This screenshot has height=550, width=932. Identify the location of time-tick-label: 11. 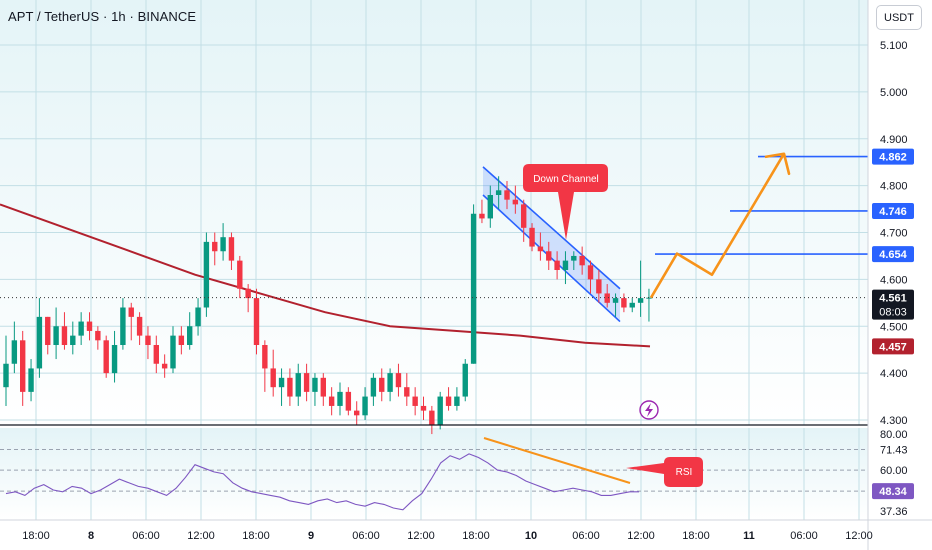
(749, 536).